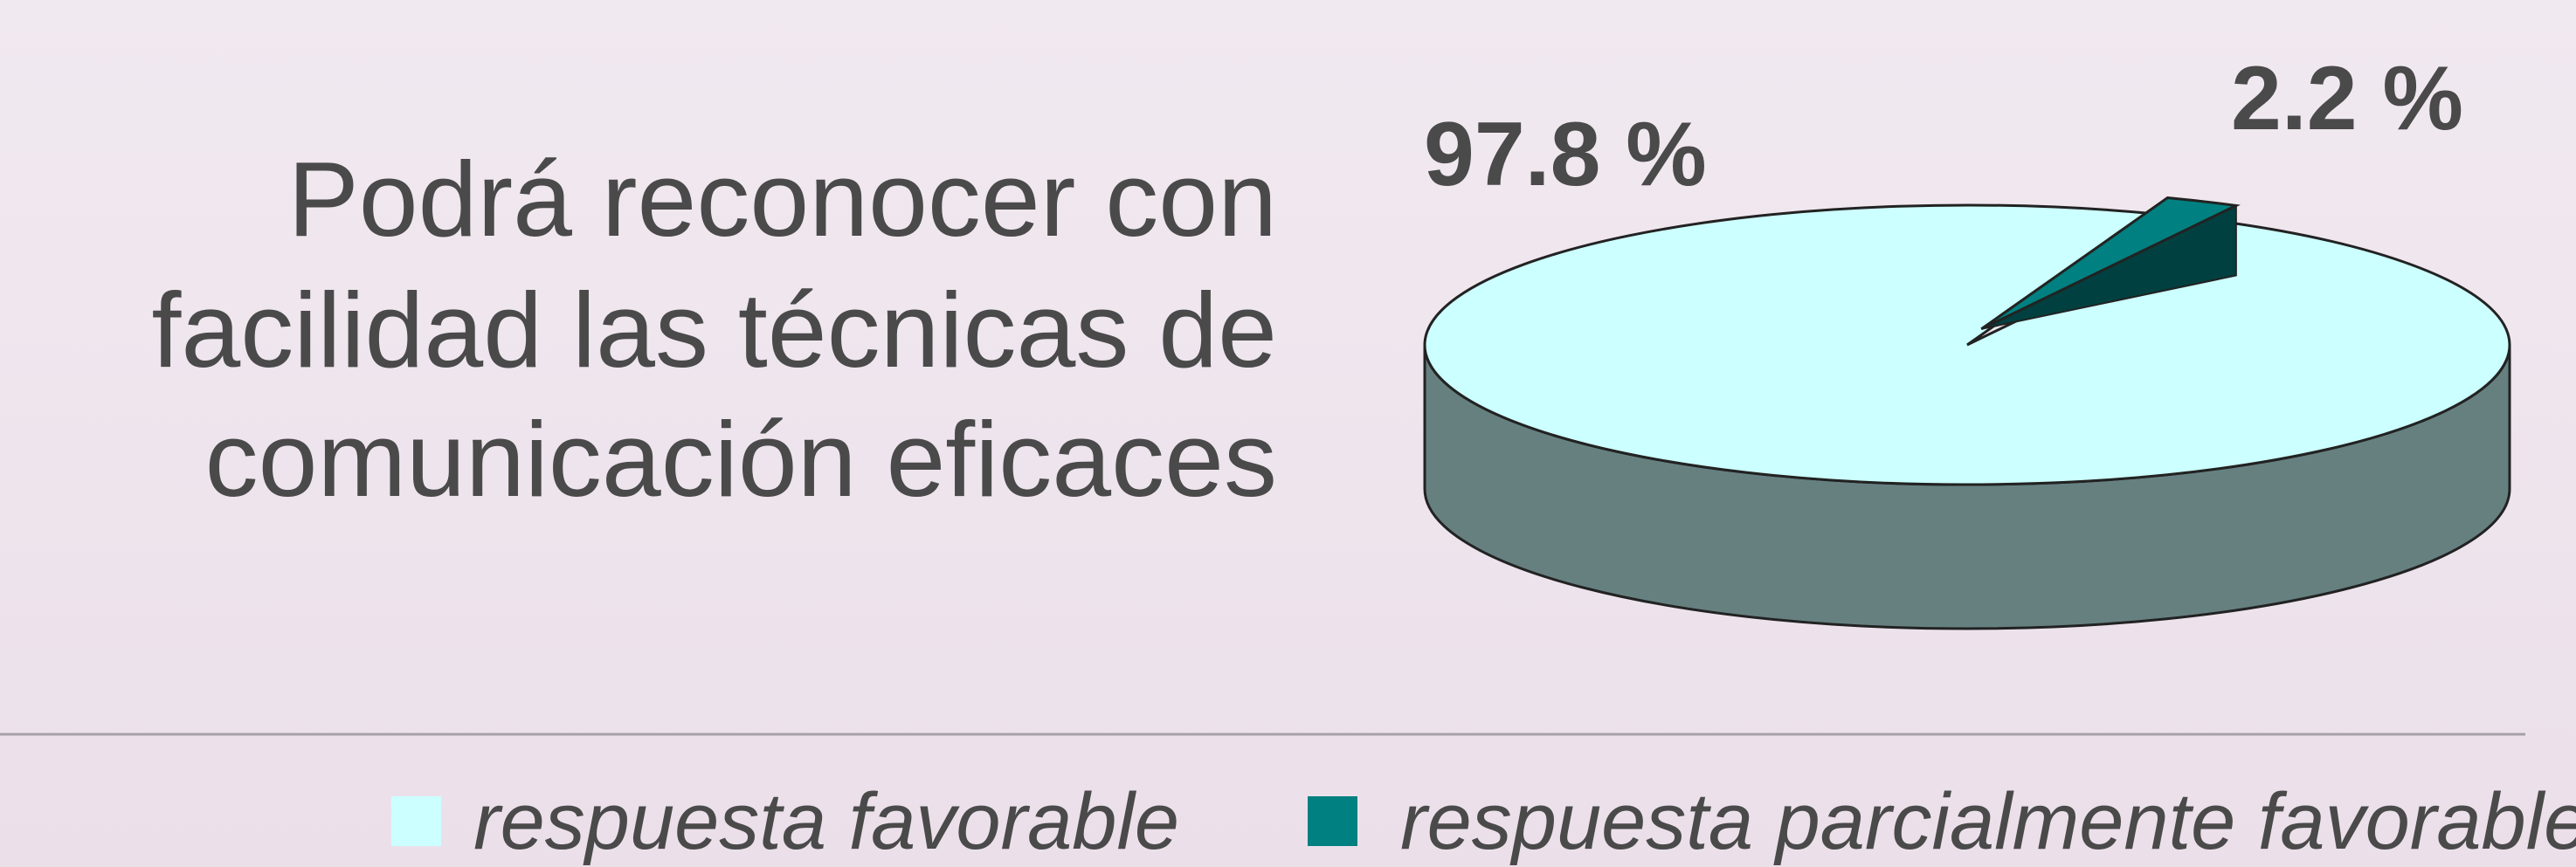 The image size is (2576, 867). I want to click on legend-label: respuesta favorable, so click(826, 821).